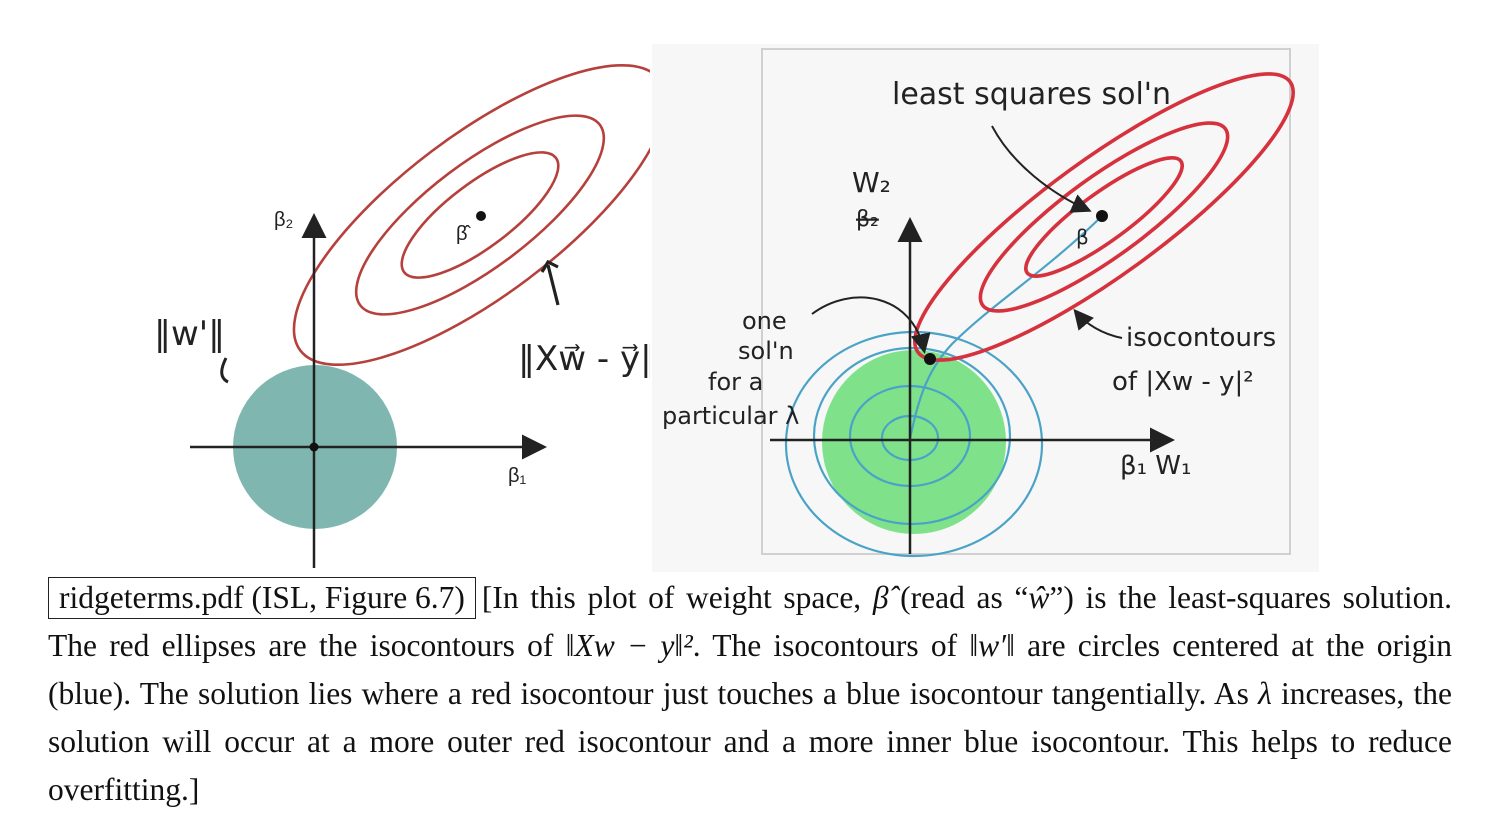 This screenshot has height=829, width=1486. Describe the element at coordinates (314, 447) in the screenshot. I see `origin-point` at that location.